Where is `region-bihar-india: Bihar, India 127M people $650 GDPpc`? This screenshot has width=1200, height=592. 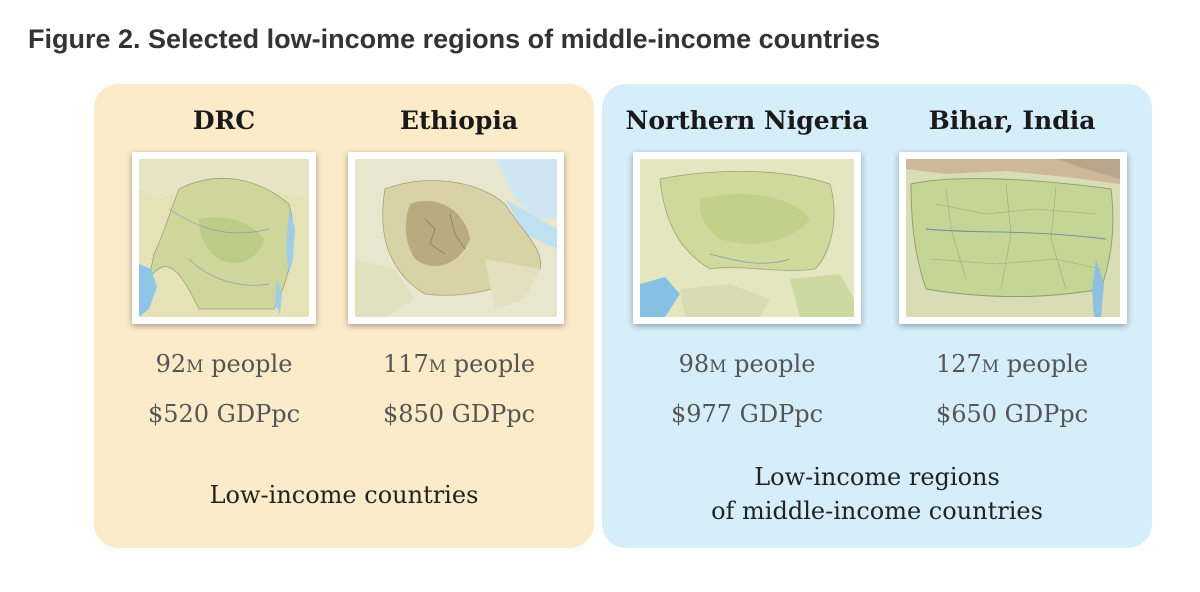 region-bihar-india: Bihar, India 127M people $650 GDPpc is located at coordinates (1012, 274).